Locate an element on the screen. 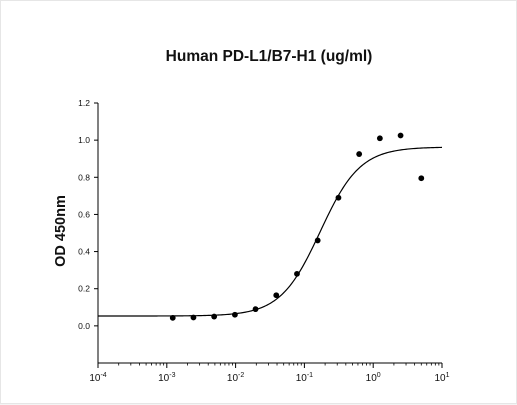  y-axis-ticks: 0.0 0.2 0.4 0.6 0.8 1.0 1.2 is located at coordinates (88, 214).